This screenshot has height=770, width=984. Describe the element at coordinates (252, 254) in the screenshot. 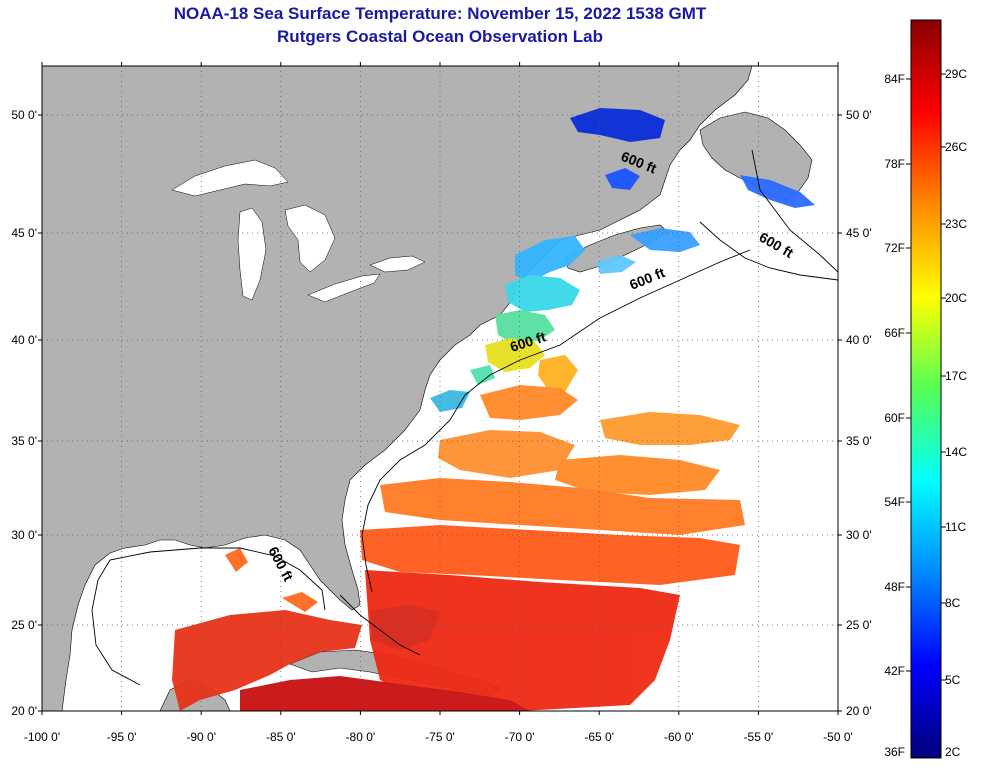

I see `lake-michigan` at that location.